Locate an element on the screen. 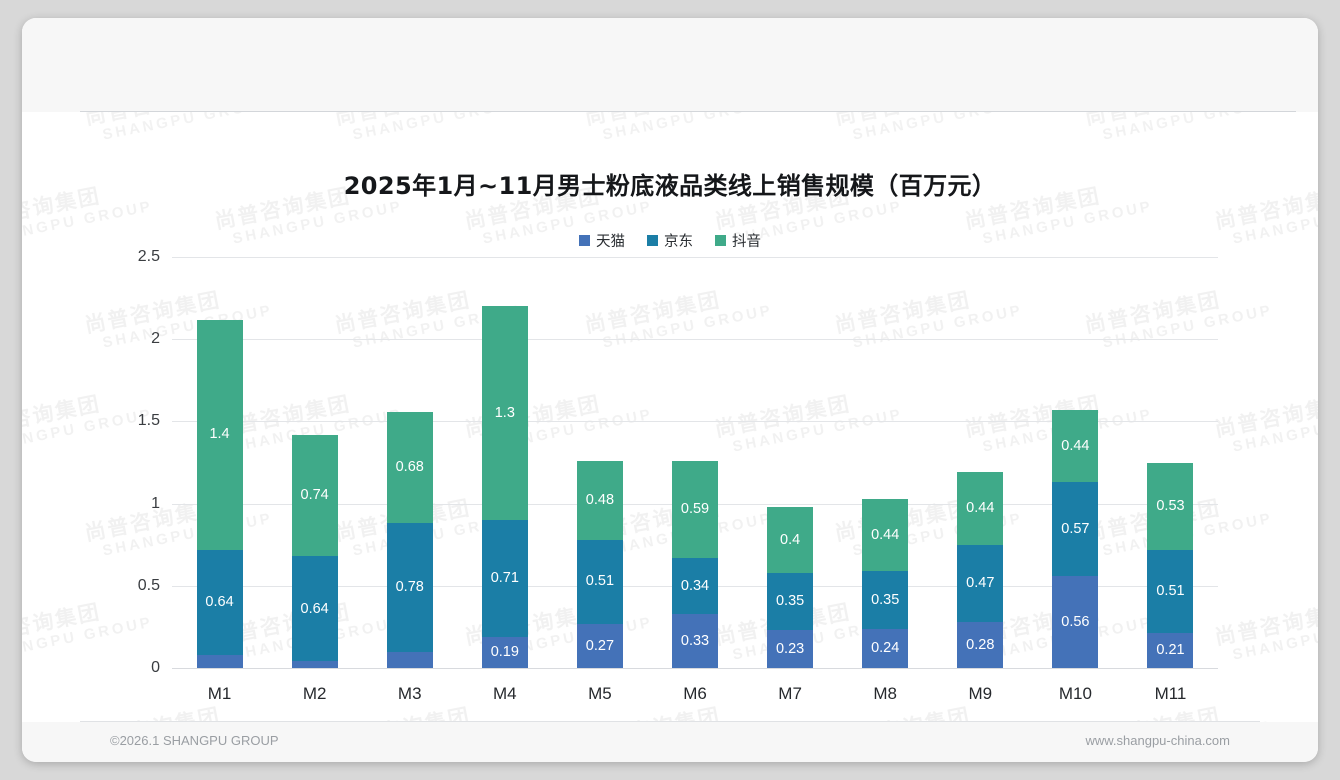 Image resolution: width=1340 pixels, height=780 pixels. footer-copyright: ©2026.1 SHANGPU GROUP is located at coordinates (194, 740).